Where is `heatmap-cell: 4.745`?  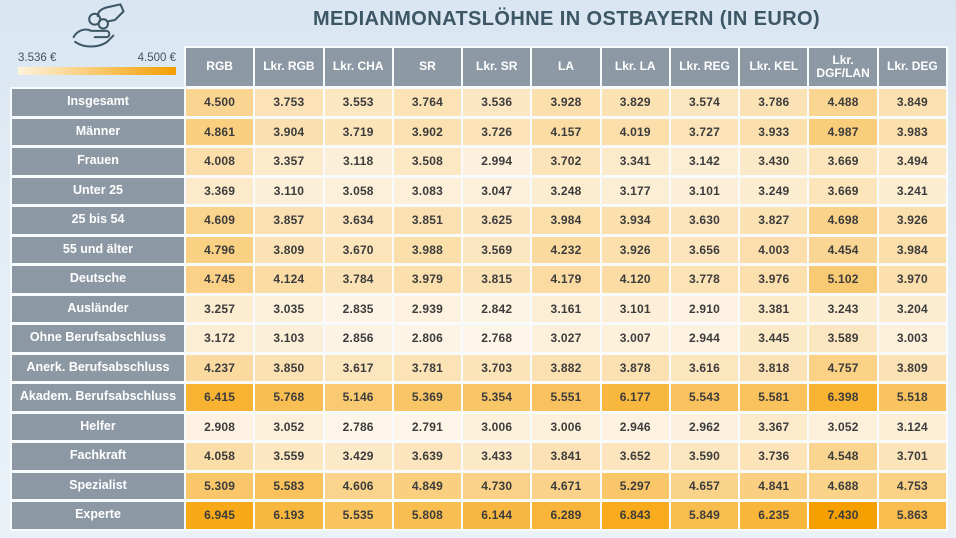 heatmap-cell: 4.745 is located at coordinates (219, 279).